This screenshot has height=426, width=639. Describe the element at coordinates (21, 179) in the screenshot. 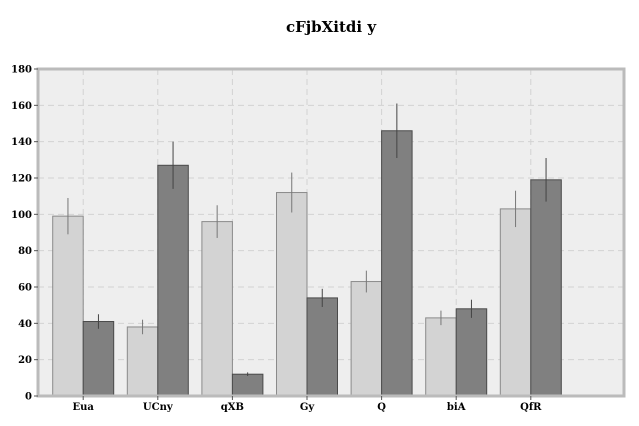

I see `y-tick-label: 120` at that location.